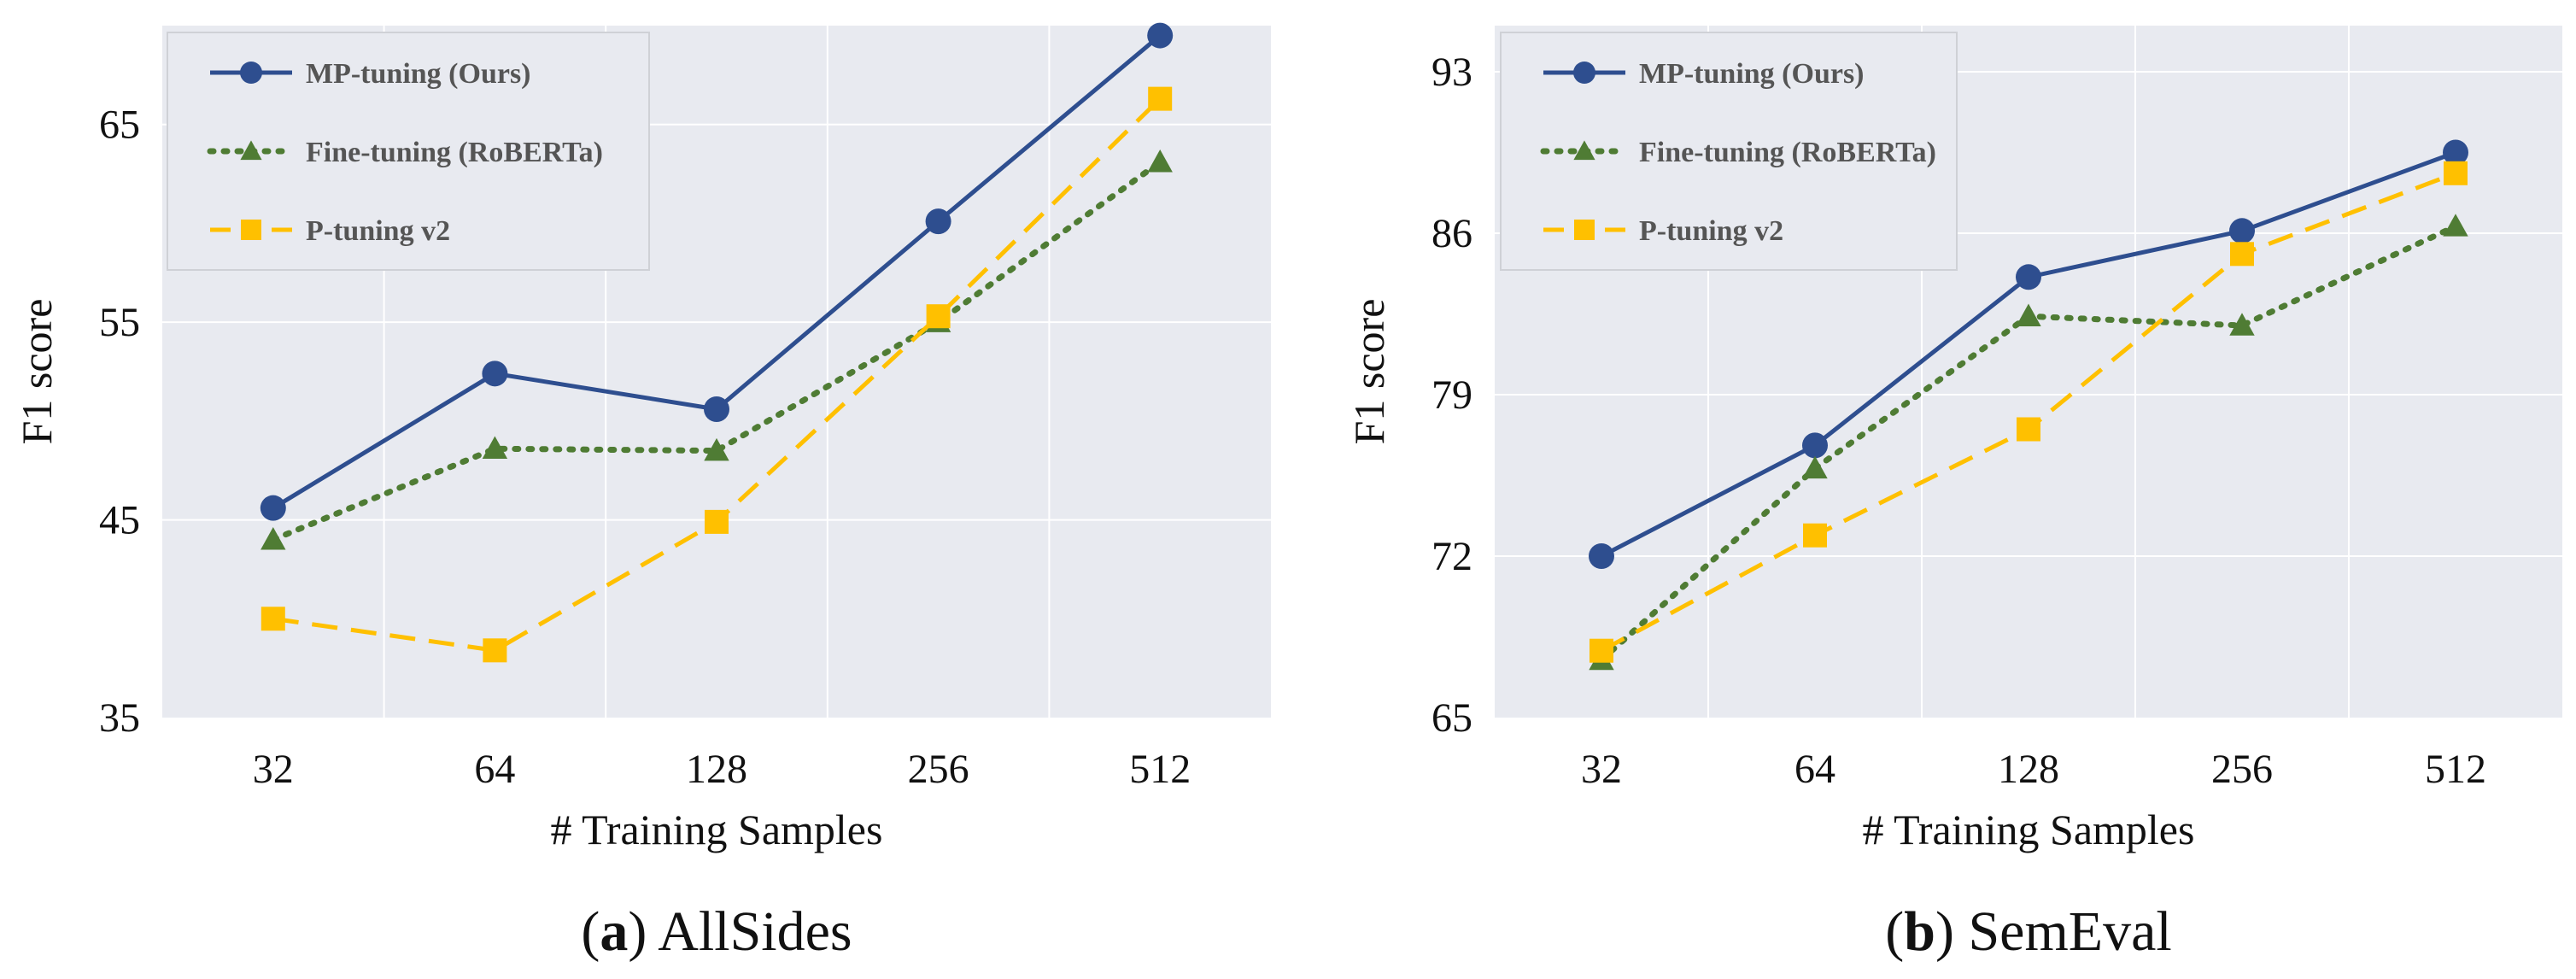 Image resolution: width=2576 pixels, height=979 pixels. I want to click on y-tick-label: 35, so click(119, 718).